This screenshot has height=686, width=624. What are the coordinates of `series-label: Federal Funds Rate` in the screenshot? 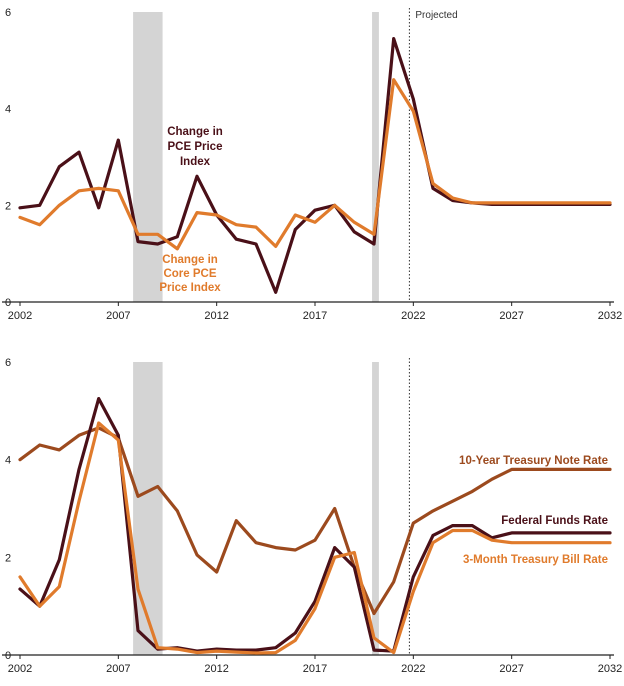 It's located at (554, 521).